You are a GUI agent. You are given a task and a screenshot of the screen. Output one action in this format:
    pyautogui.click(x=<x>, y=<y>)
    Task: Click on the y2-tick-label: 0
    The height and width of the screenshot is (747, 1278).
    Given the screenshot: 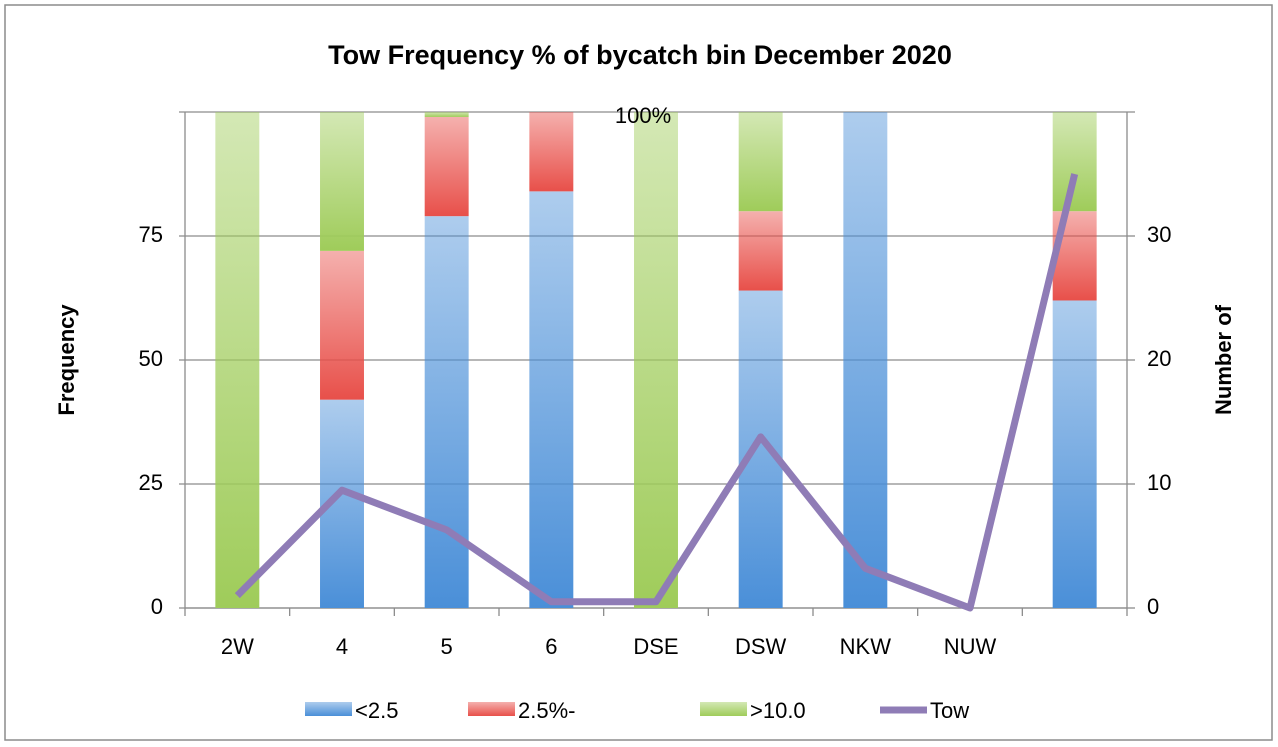 What is the action you would take?
    pyautogui.click(x=1153, y=606)
    